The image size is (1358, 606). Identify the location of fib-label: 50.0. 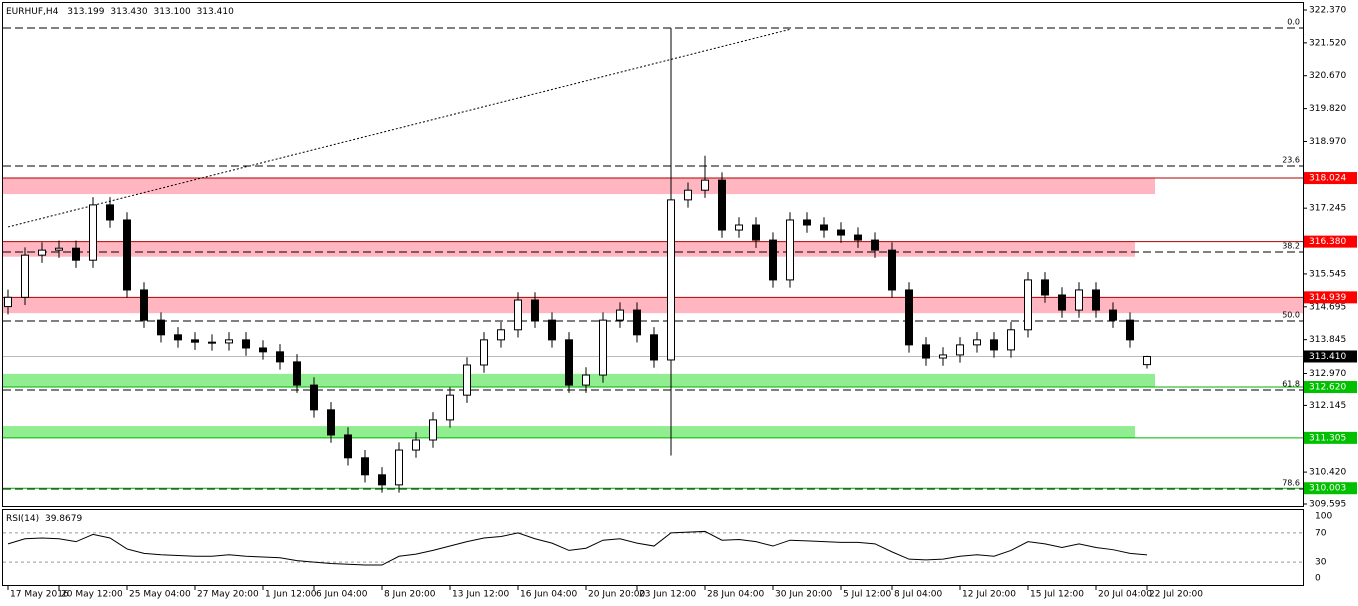
(1291, 314).